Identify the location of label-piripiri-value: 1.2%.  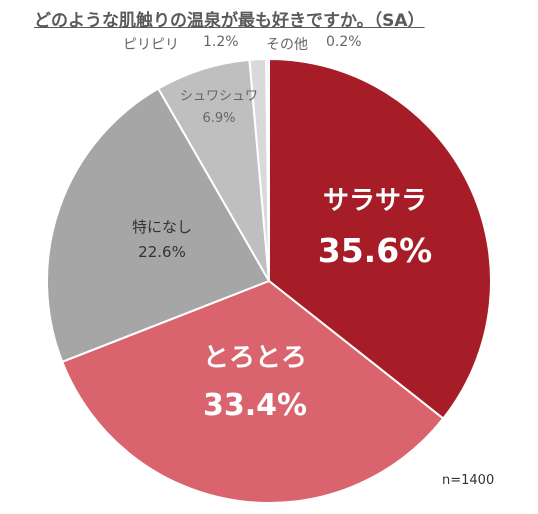
(221, 42).